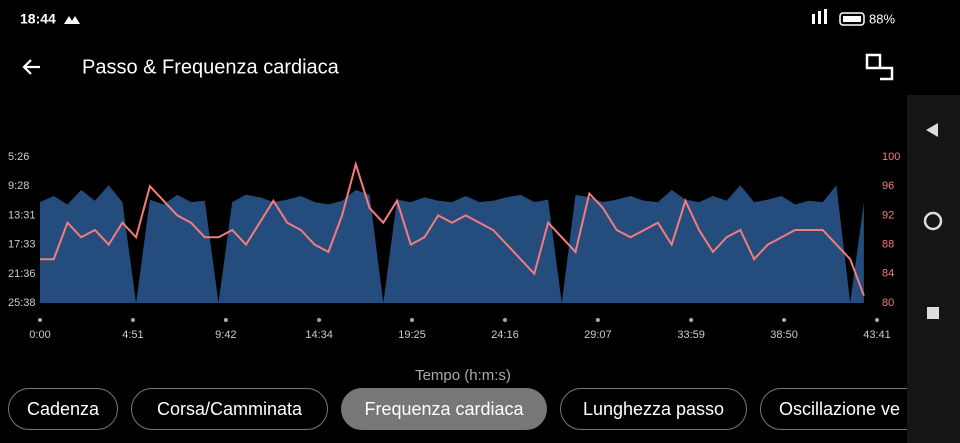  What do you see at coordinates (463, 375) in the screenshot?
I see `x-axis-label: Tempo (h:m:s)` at bounding box center [463, 375].